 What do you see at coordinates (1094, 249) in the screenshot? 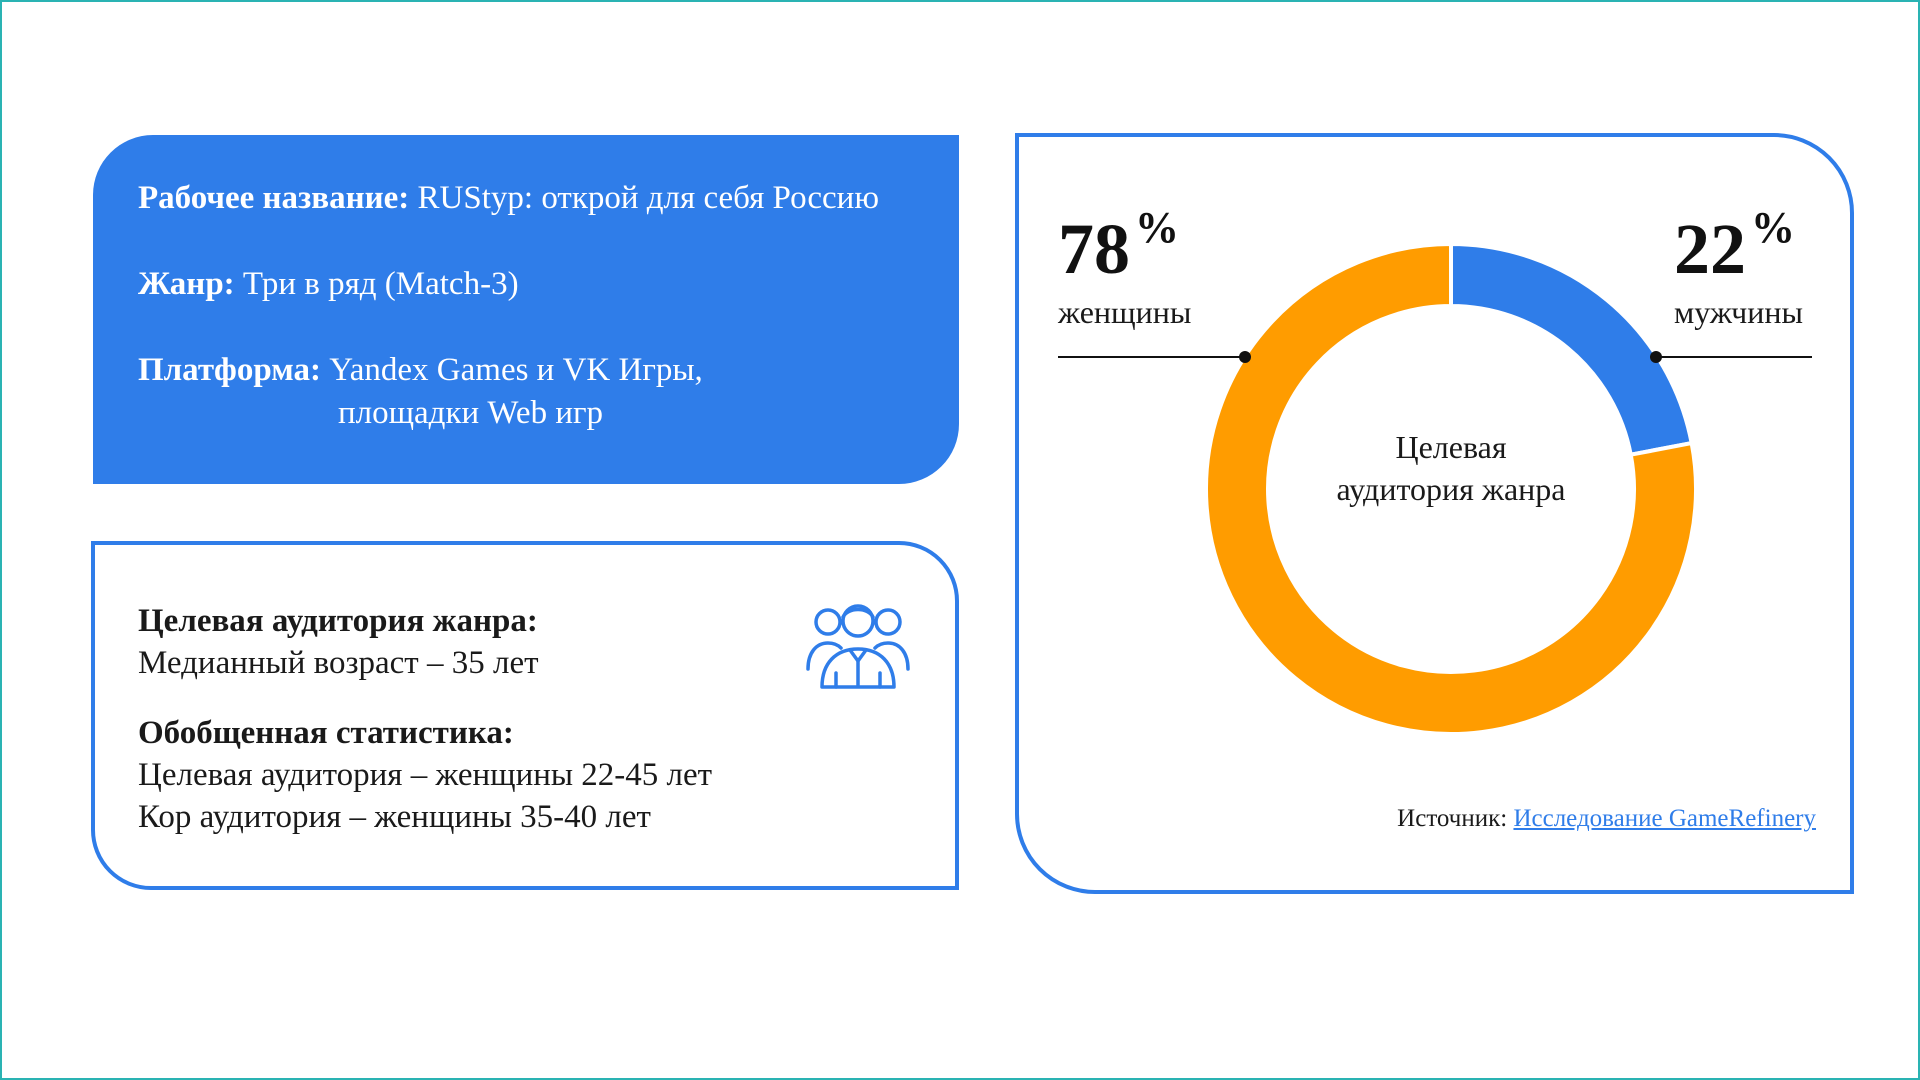
I see `women-percent-value: 78` at bounding box center [1094, 249].